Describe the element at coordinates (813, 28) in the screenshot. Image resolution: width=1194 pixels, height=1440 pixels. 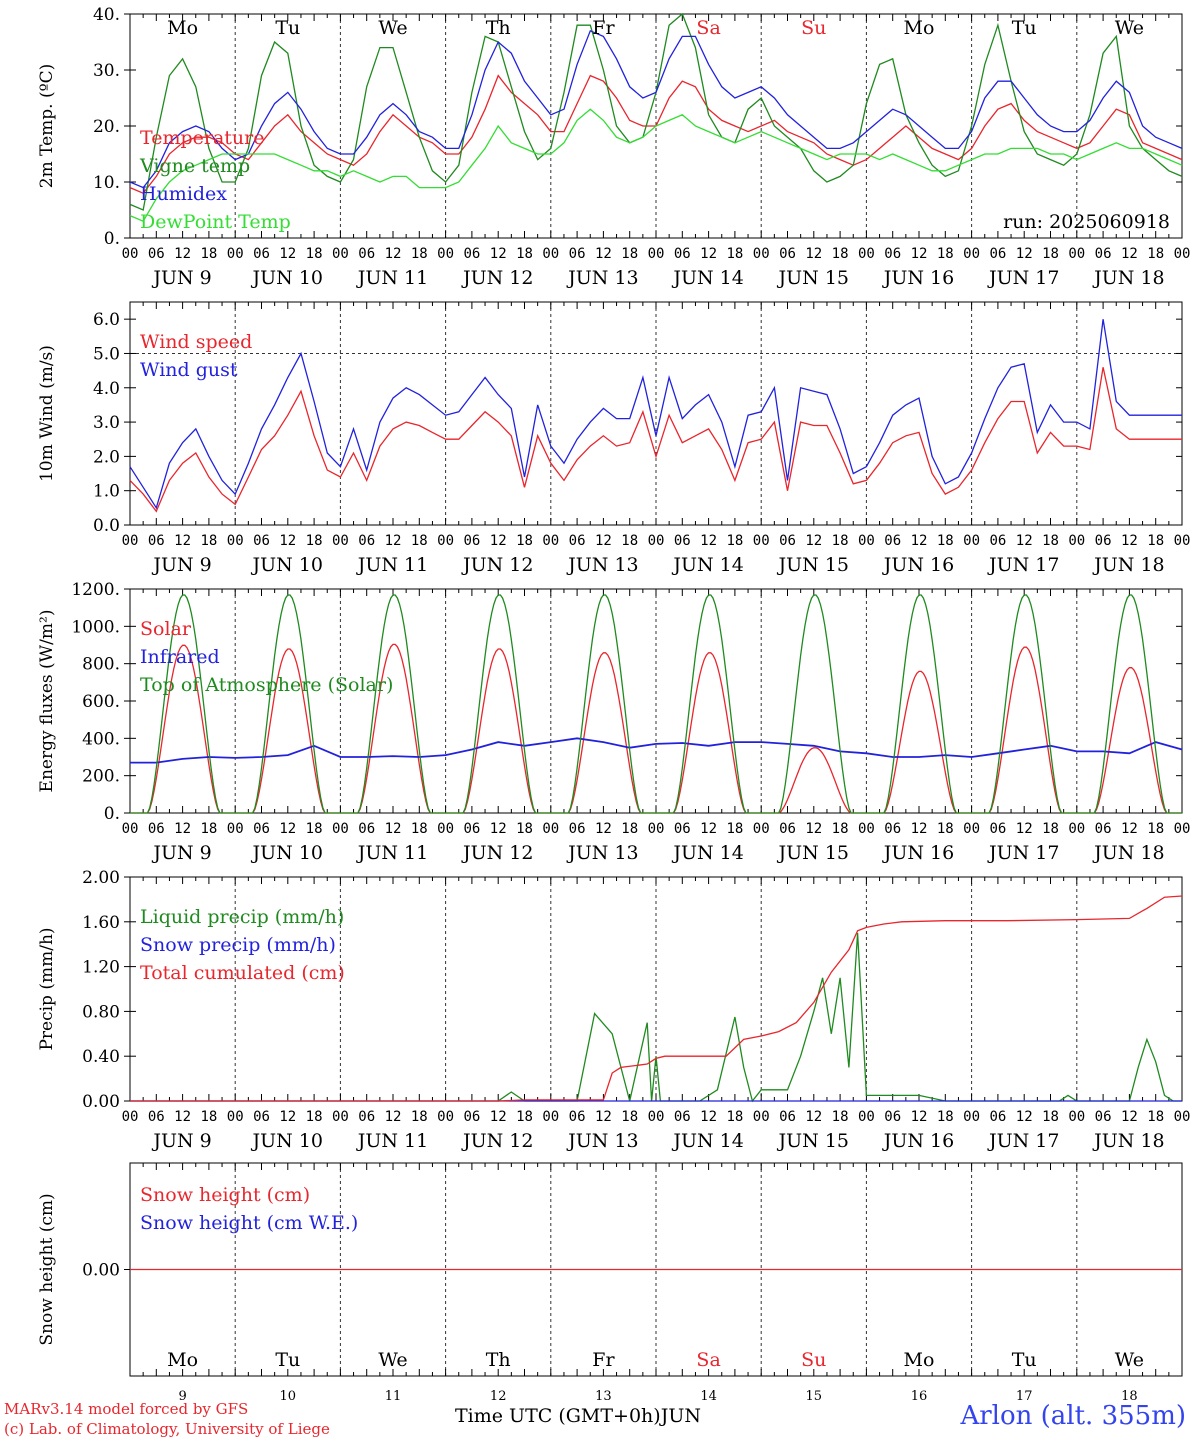
I see `weekday-label: Su` at that location.